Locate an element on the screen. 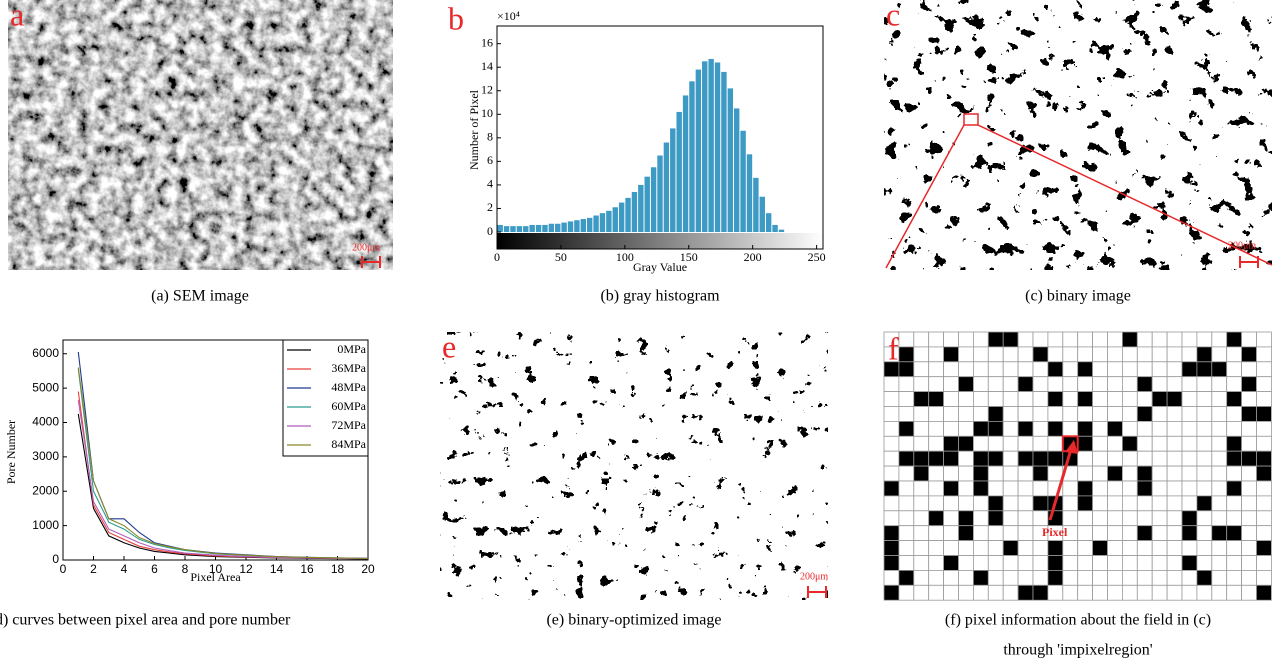  y-tick-label: 8 is located at coordinates (490, 137).